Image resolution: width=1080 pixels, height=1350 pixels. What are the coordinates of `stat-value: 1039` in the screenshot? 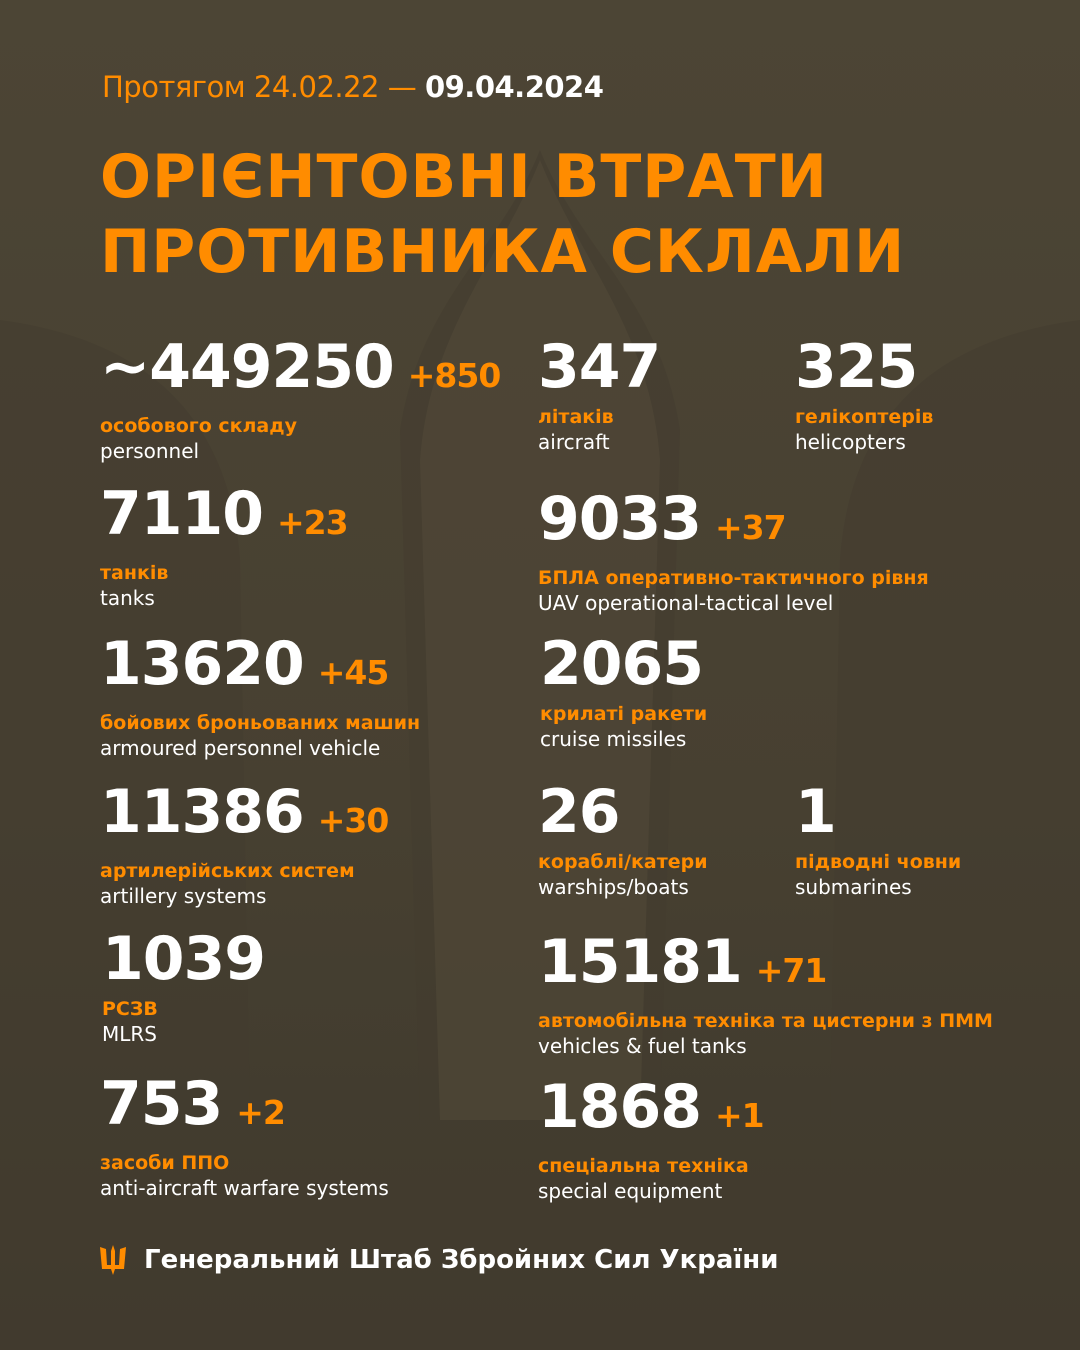 It's located at (184, 959).